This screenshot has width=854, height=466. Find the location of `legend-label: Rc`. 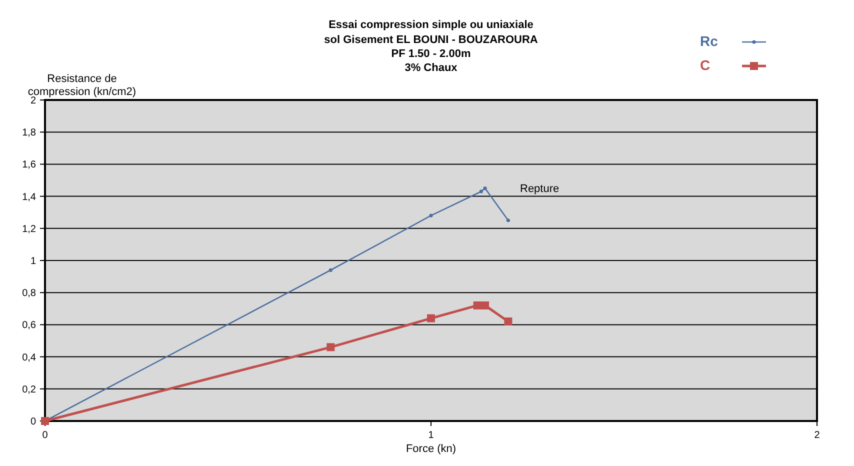

legend-label: Rc is located at coordinates (709, 41).